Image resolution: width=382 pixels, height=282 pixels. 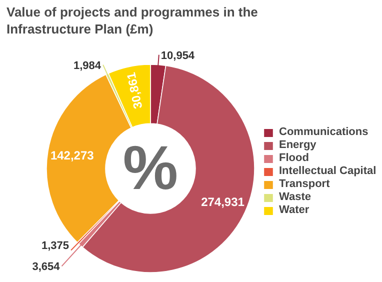 What do you see at coordinates (135, 90) in the screenshot?
I see `data-label: 30,861` at bounding box center [135, 90].